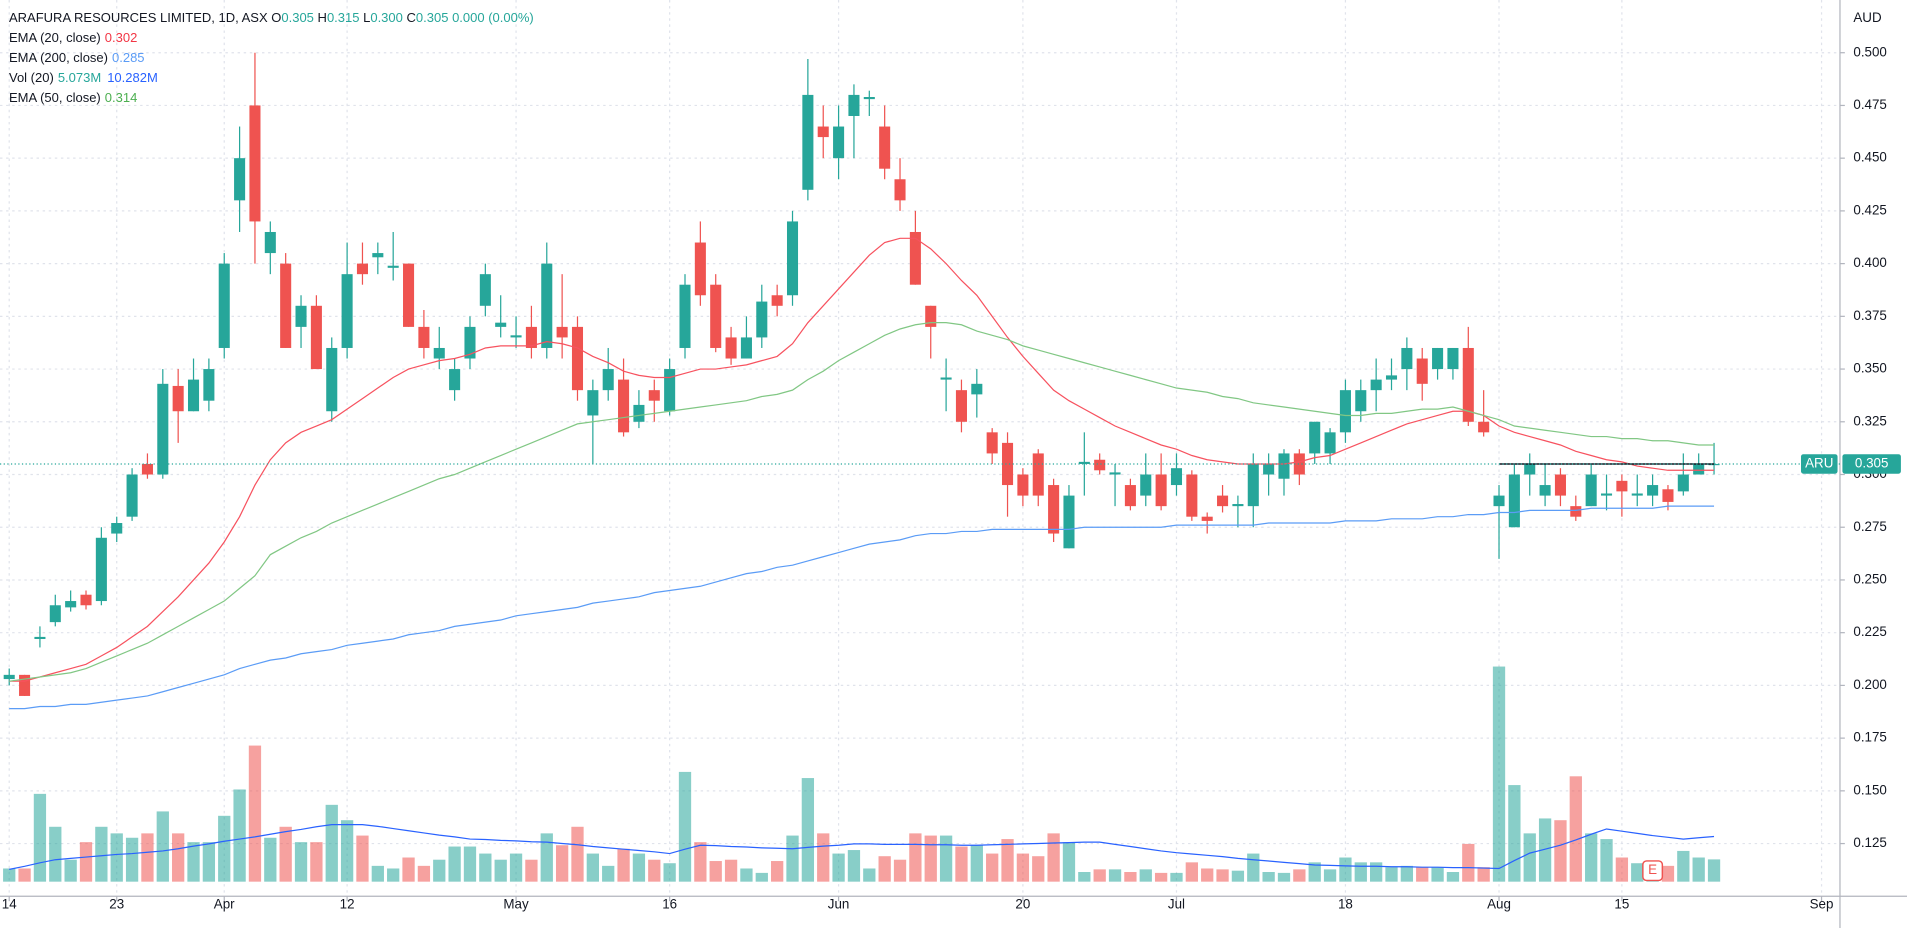  What do you see at coordinates (1870, 51) in the screenshot?
I see `y-tick-label: 0.500` at bounding box center [1870, 51].